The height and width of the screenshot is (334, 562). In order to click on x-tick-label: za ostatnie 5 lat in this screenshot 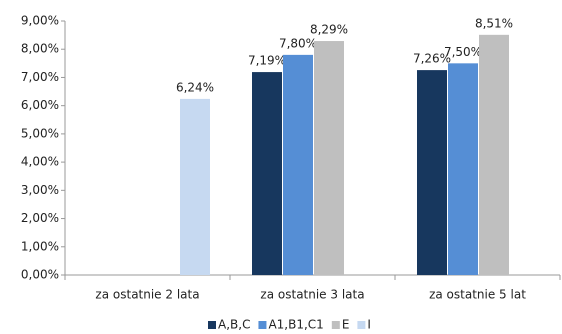, I will do `click(477, 295)`.